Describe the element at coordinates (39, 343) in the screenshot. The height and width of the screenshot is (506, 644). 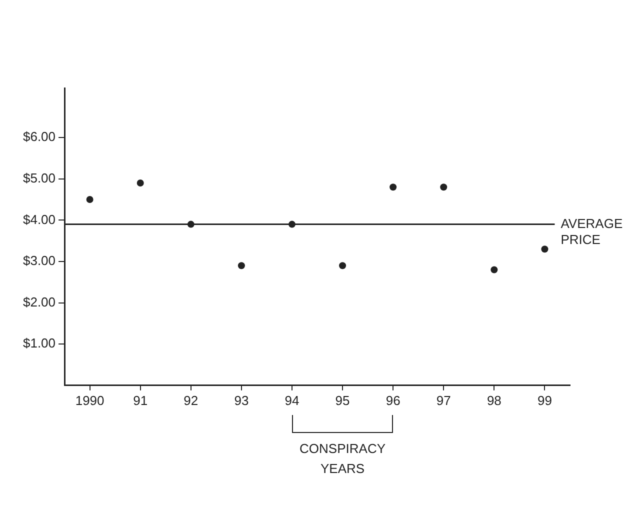
I see `y-tick-label: $1.00` at that location.